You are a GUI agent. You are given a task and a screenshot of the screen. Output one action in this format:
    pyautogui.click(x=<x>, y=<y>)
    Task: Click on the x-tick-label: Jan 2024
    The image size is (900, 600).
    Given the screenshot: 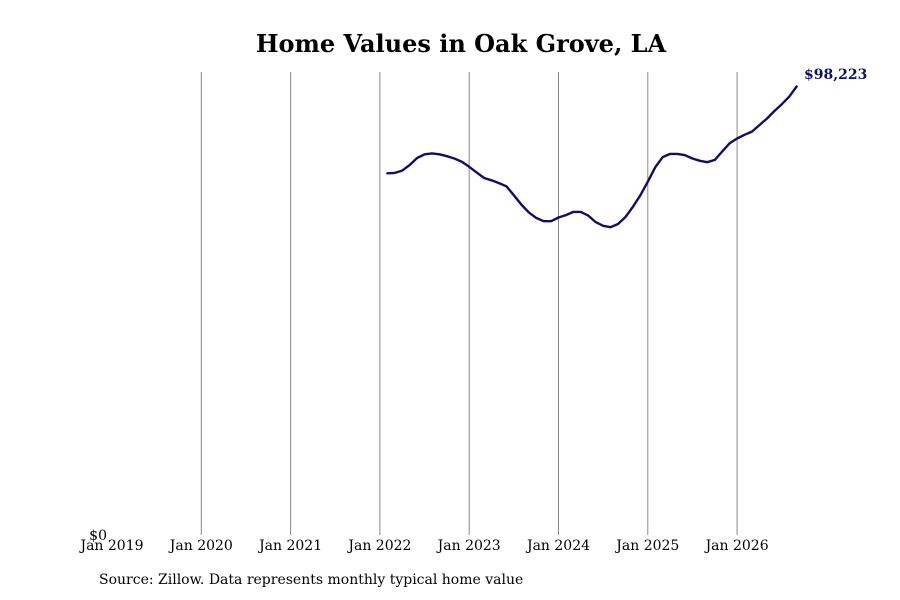 What is the action you would take?
    pyautogui.click(x=557, y=546)
    